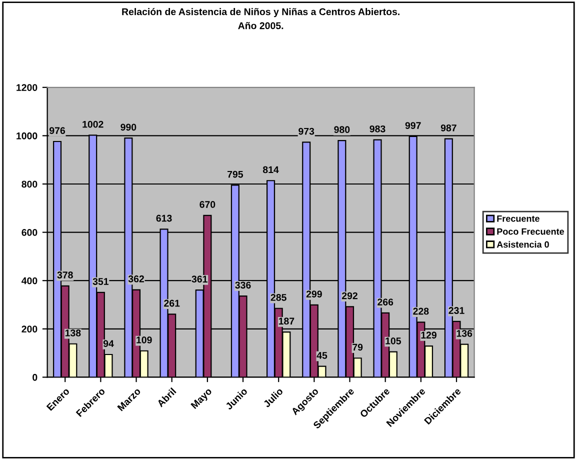 Image resolution: width=577 pixels, height=460 pixels. I want to click on data-label: 1002, so click(93, 124).